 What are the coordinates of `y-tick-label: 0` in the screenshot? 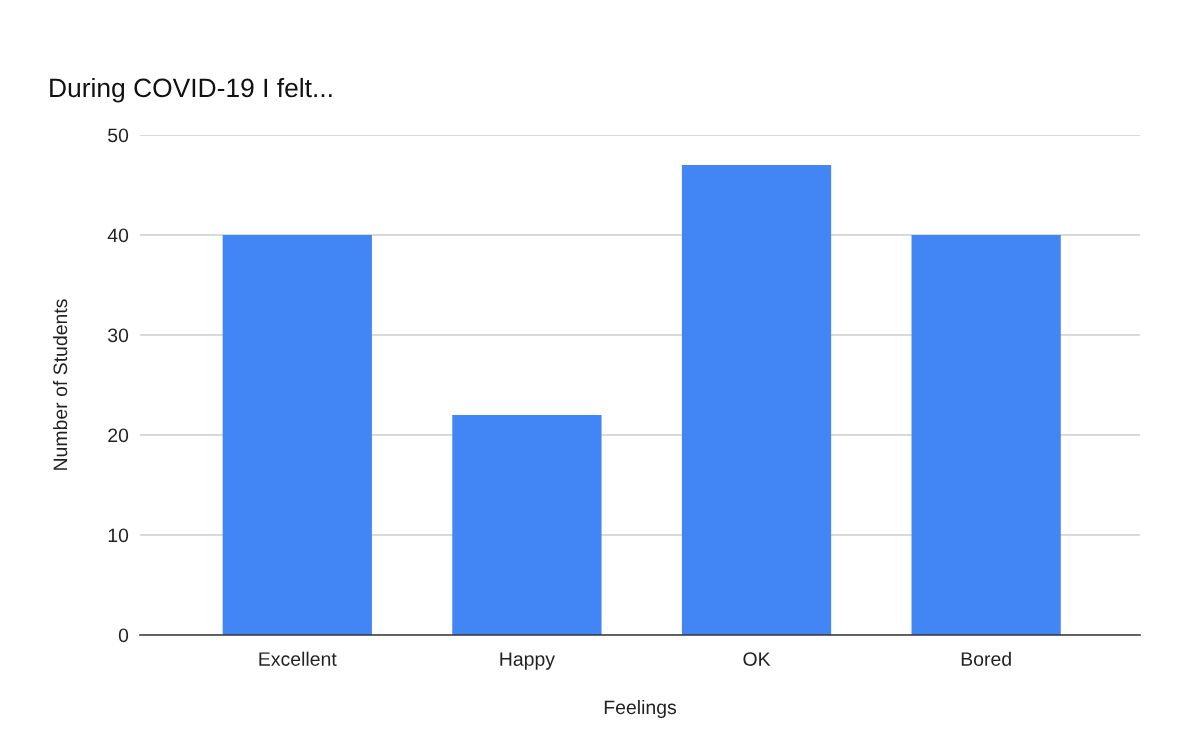 It's located at (123, 635).